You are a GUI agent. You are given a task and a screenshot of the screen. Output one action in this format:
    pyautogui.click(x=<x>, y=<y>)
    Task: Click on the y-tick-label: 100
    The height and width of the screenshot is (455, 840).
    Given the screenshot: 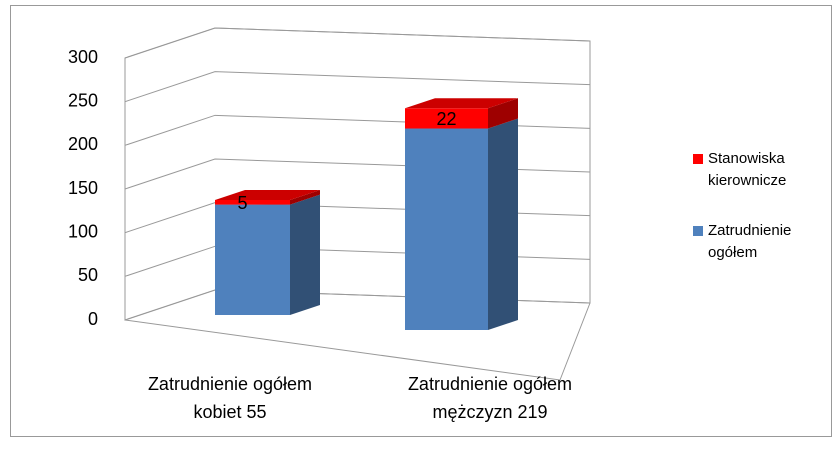 What is the action you would take?
    pyautogui.click(x=83, y=231)
    